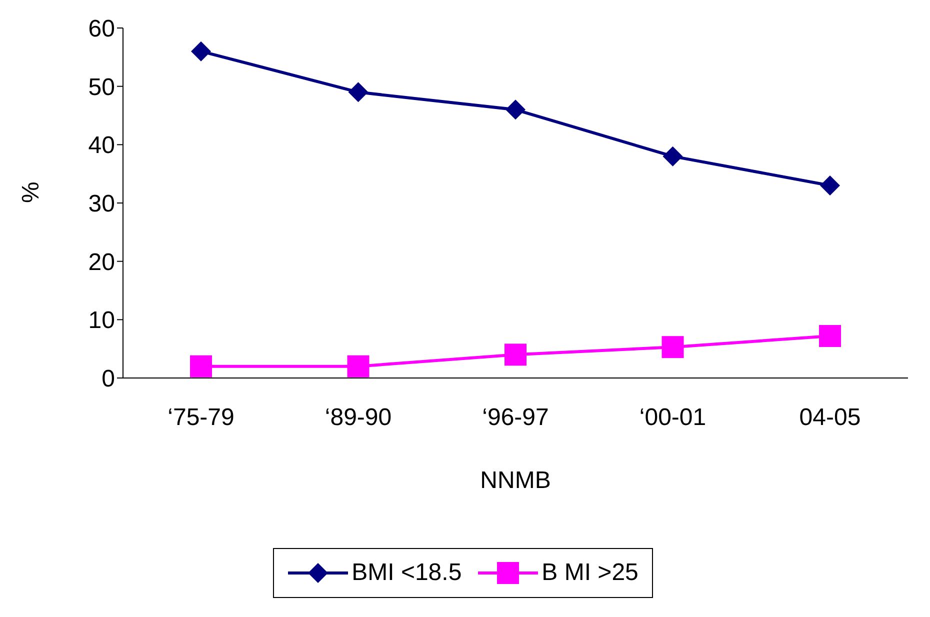  Describe the element at coordinates (201, 418) in the screenshot. I see `x-tick-label: ‘75-79` at that location.